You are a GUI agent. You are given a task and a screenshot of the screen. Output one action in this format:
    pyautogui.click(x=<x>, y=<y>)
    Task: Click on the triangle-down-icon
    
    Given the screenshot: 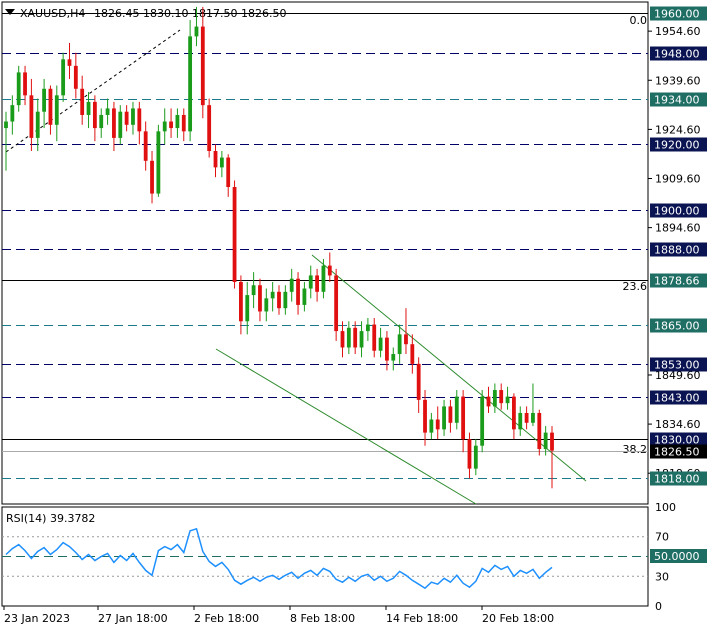 What is the action you would take?
    pyautogui.click(x=10, y=12)
    